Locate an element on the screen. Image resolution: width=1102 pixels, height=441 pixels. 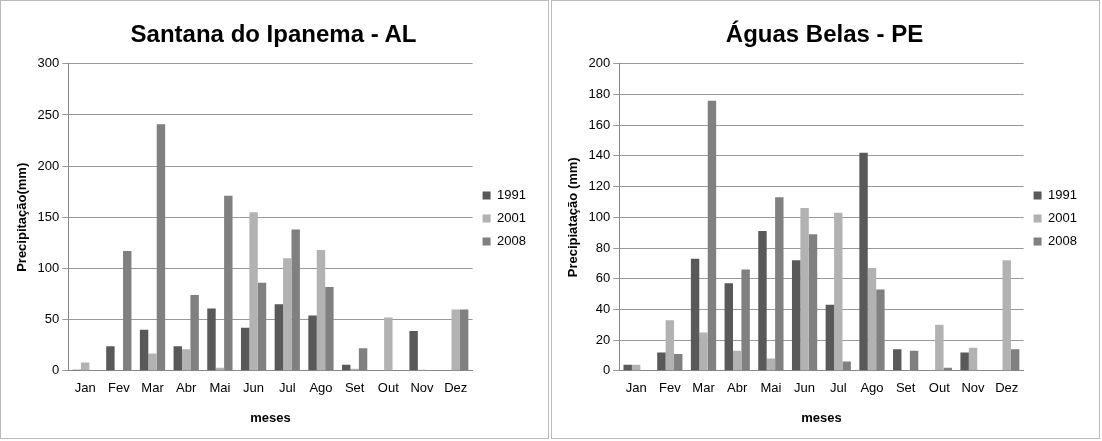
y-tick-label: 60 is located at coordinates (603, 278).